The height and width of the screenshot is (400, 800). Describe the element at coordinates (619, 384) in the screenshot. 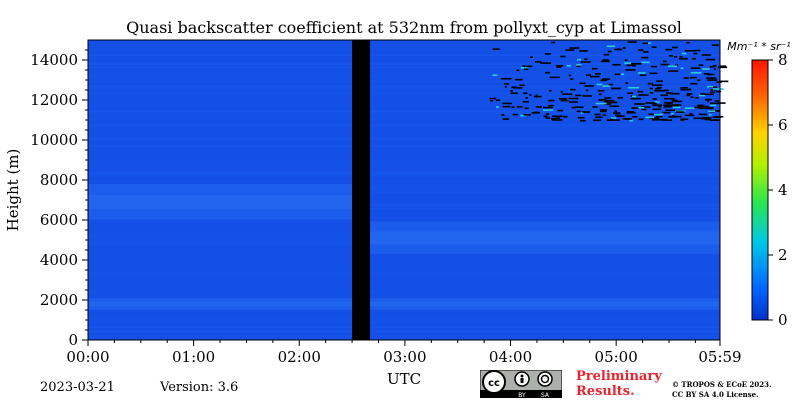

I see `preliminary-notice: Preliminary Results.` at that location.